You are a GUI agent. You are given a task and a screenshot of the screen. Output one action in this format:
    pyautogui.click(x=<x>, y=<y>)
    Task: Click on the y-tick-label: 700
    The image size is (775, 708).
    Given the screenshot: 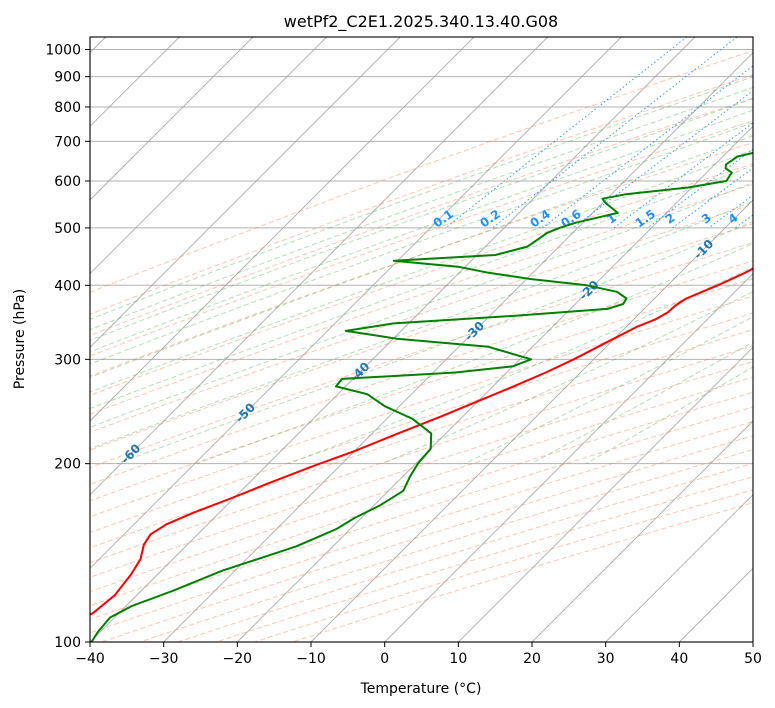 What is the action you would take?
    pyautogui.click(x=67, y=142)
    